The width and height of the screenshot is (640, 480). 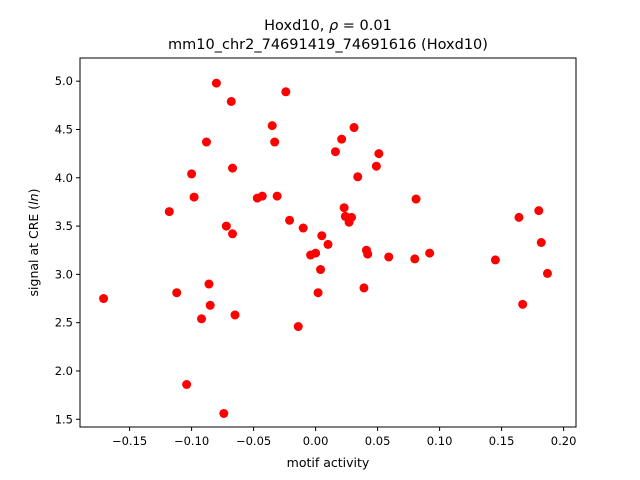 What do you see at coordinates (33, 191) in the screenshot?
I see `y-axis-label-close: )` at bounding box center [33, 191].